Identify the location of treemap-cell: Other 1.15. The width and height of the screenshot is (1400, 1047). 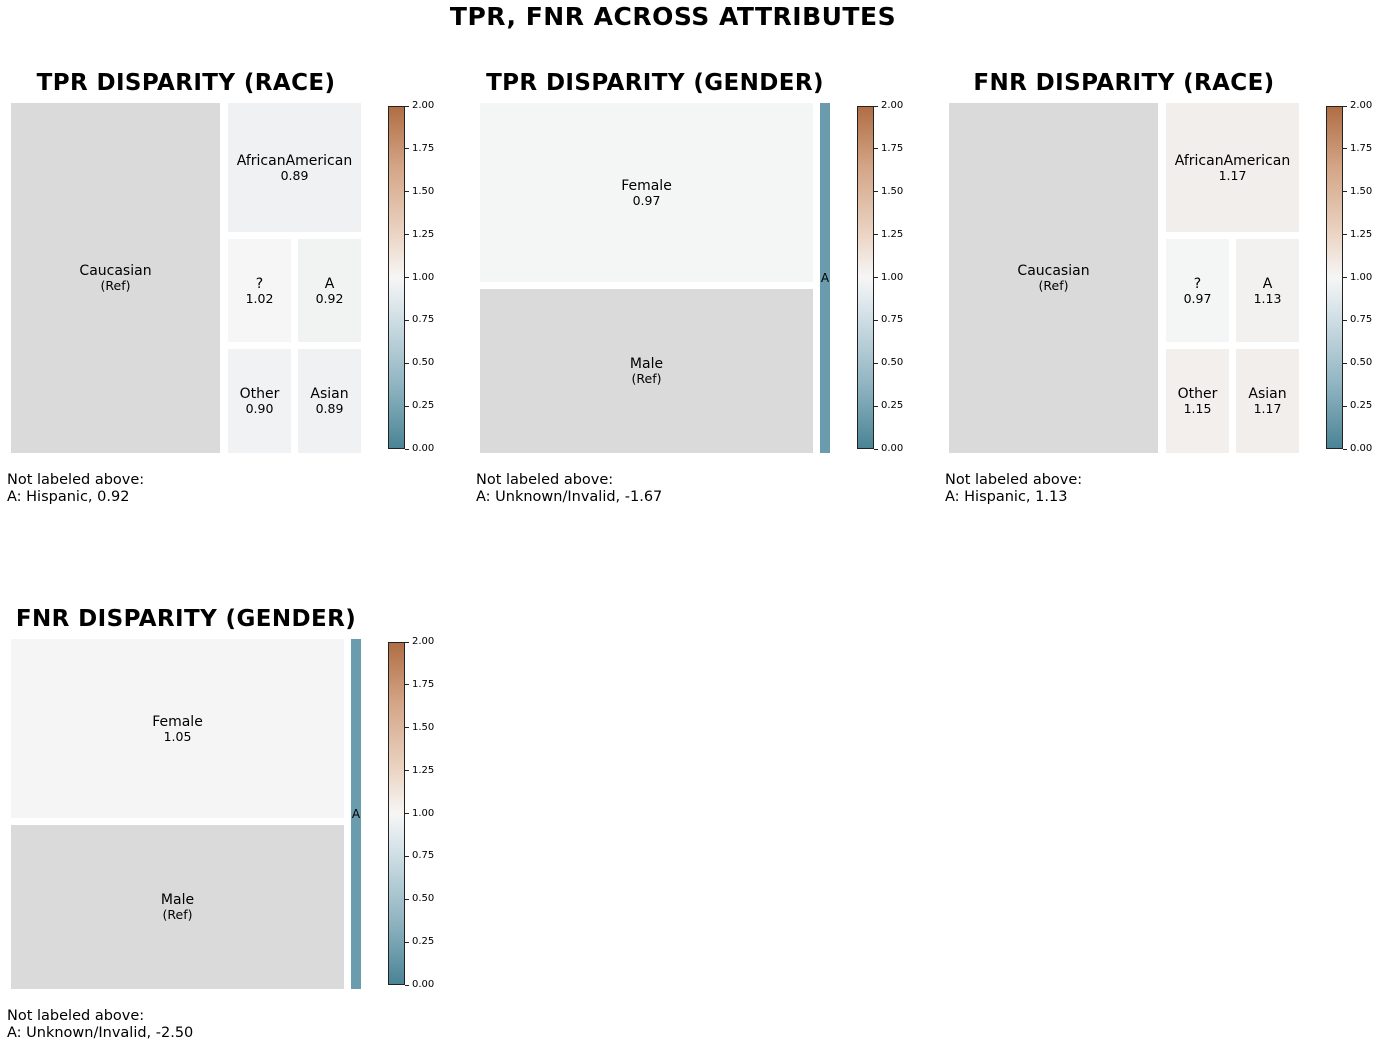
(1197, 401).